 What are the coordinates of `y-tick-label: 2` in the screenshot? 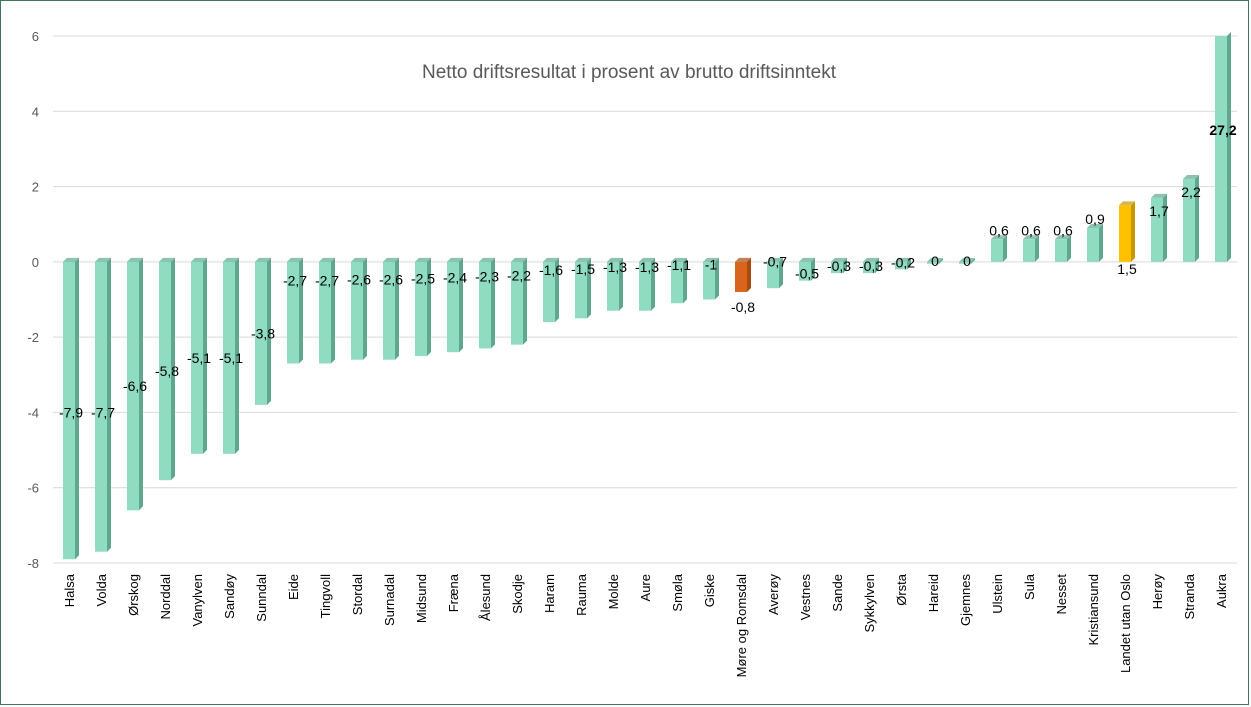 It's located at (35, 187).